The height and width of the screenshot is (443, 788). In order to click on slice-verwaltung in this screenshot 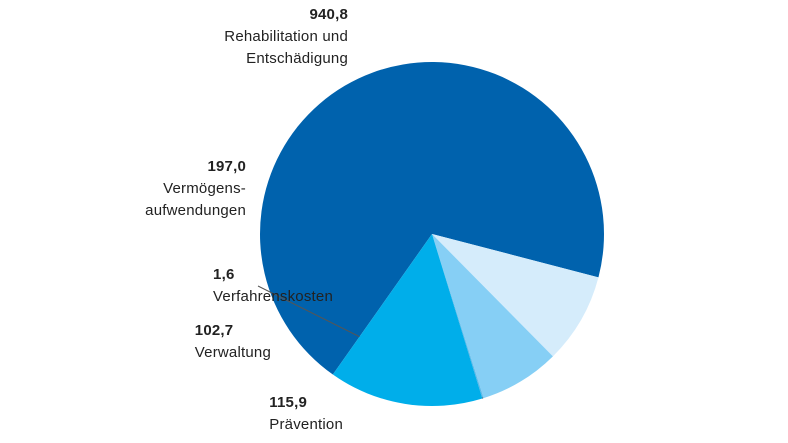, I will do `click(492, 316)`.